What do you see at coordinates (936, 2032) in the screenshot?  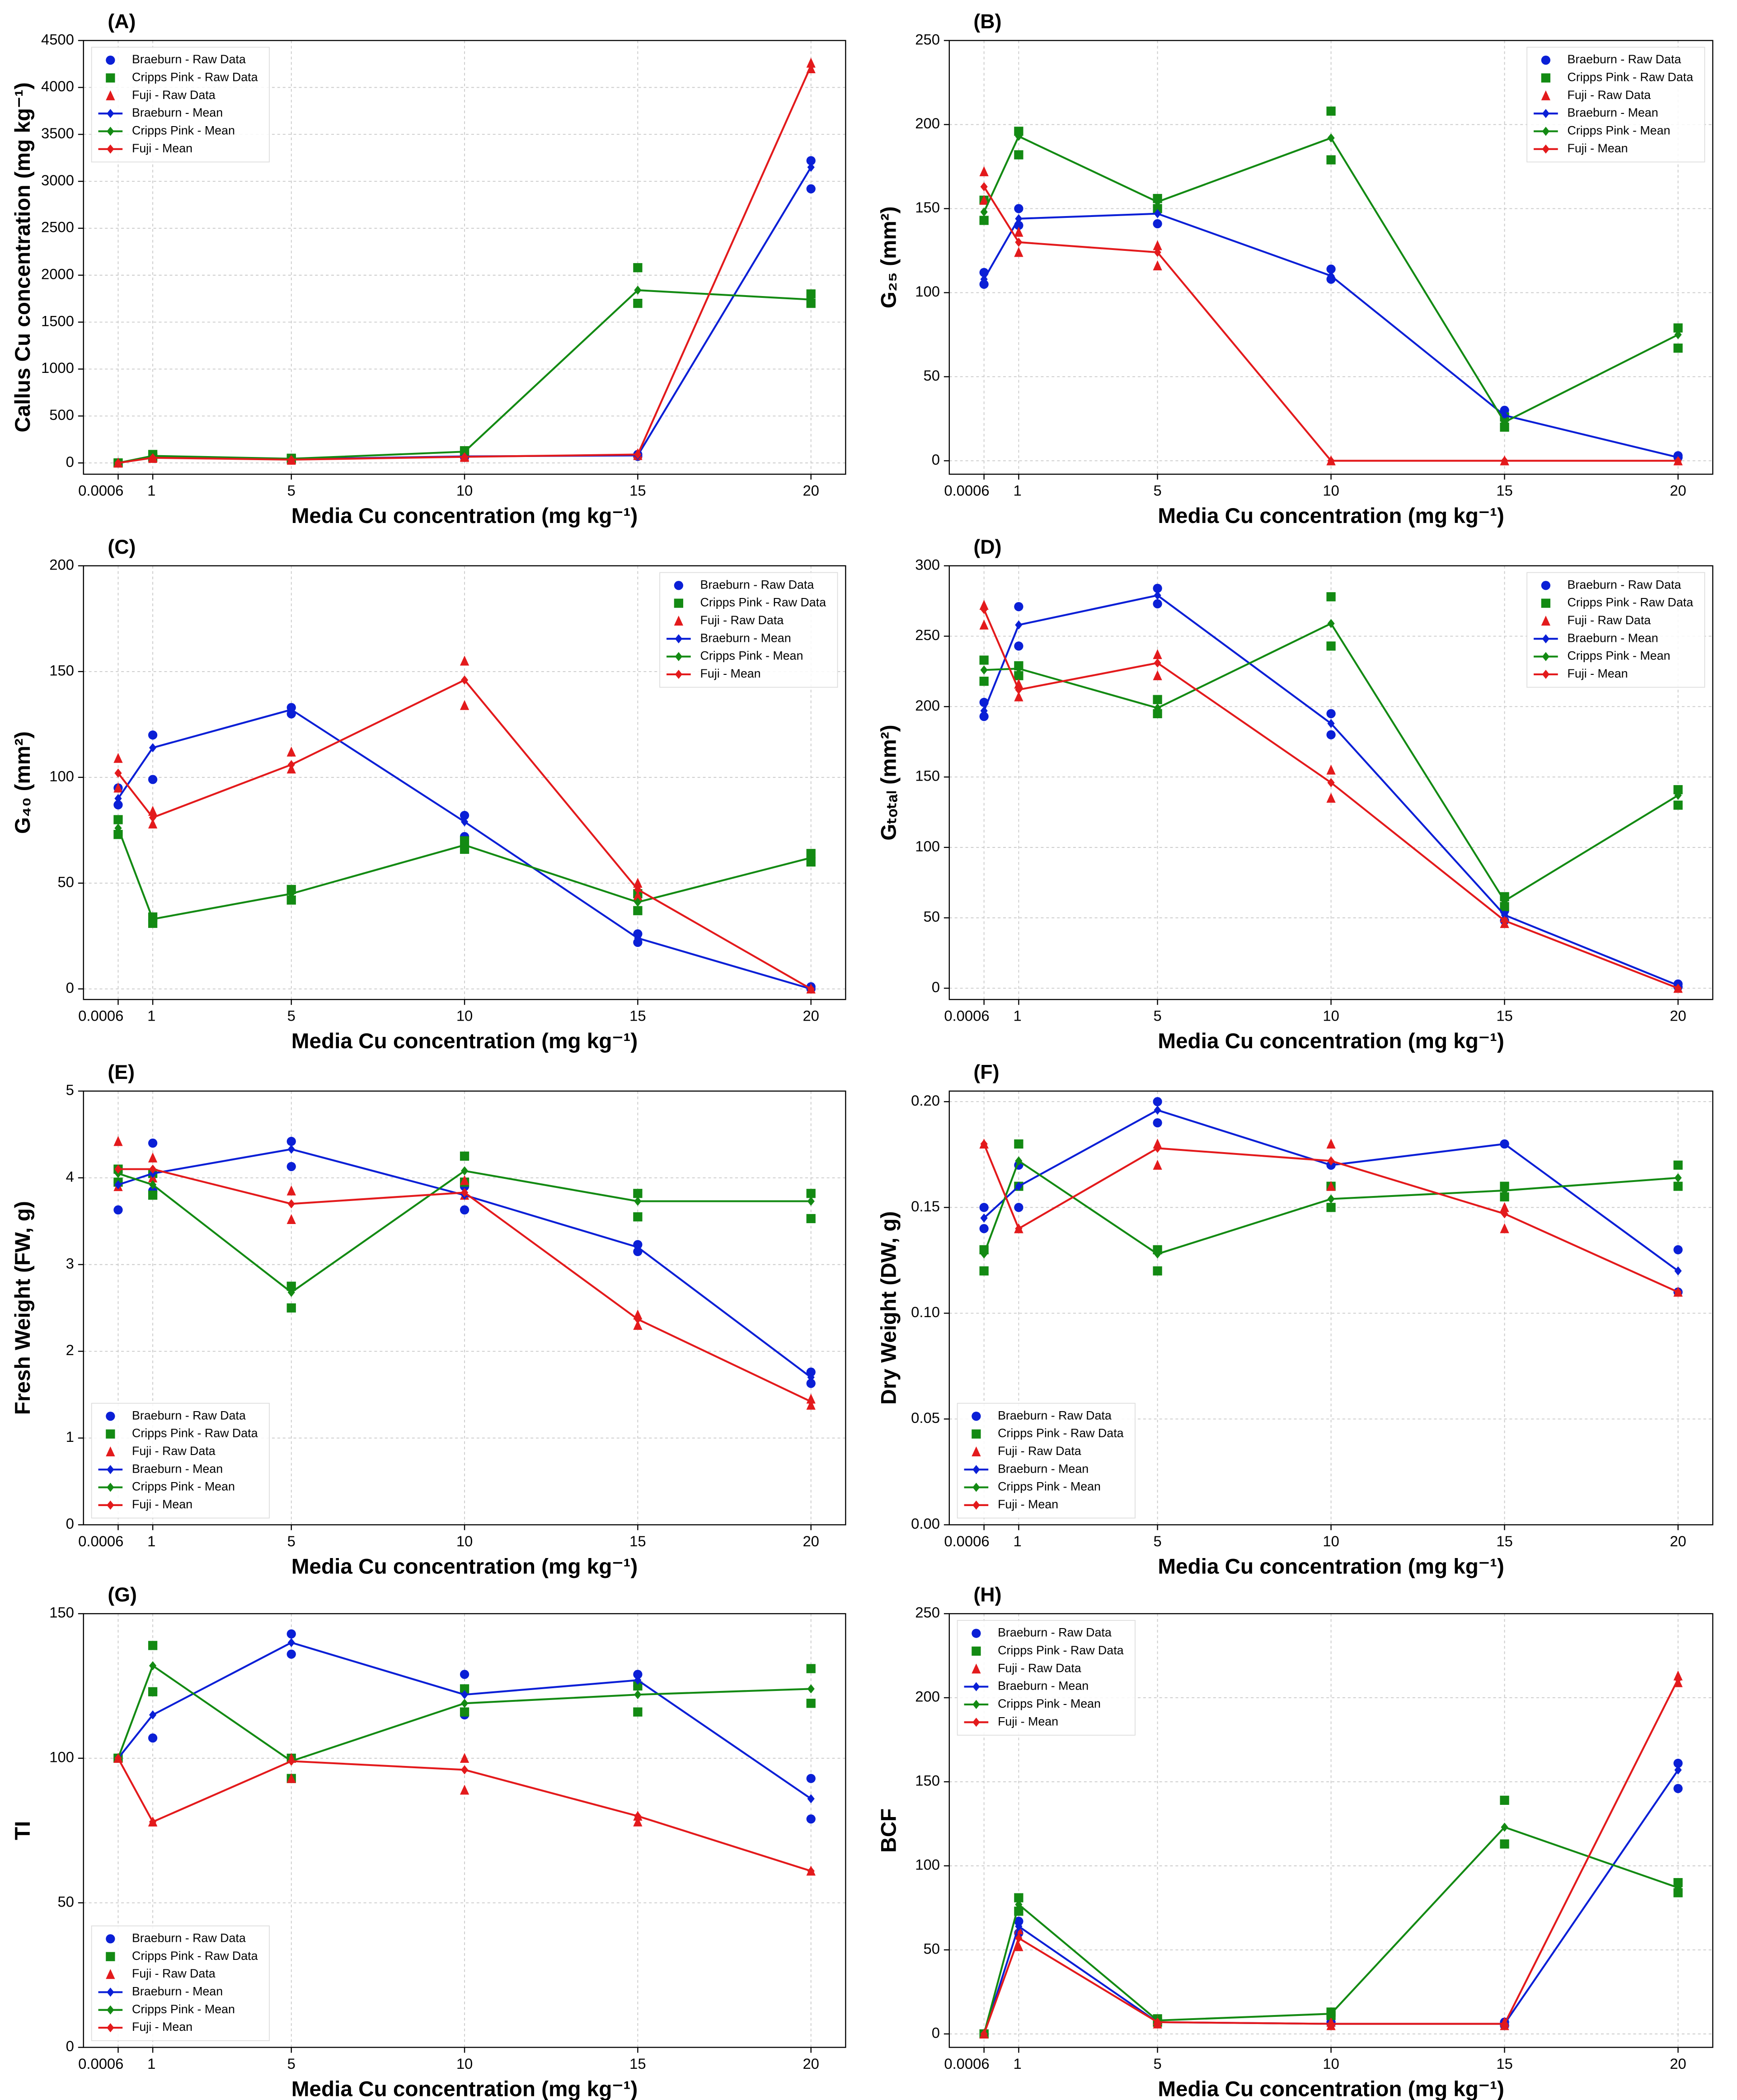 I see `y-tick-label: 0` at bounding box center [936, 2032].